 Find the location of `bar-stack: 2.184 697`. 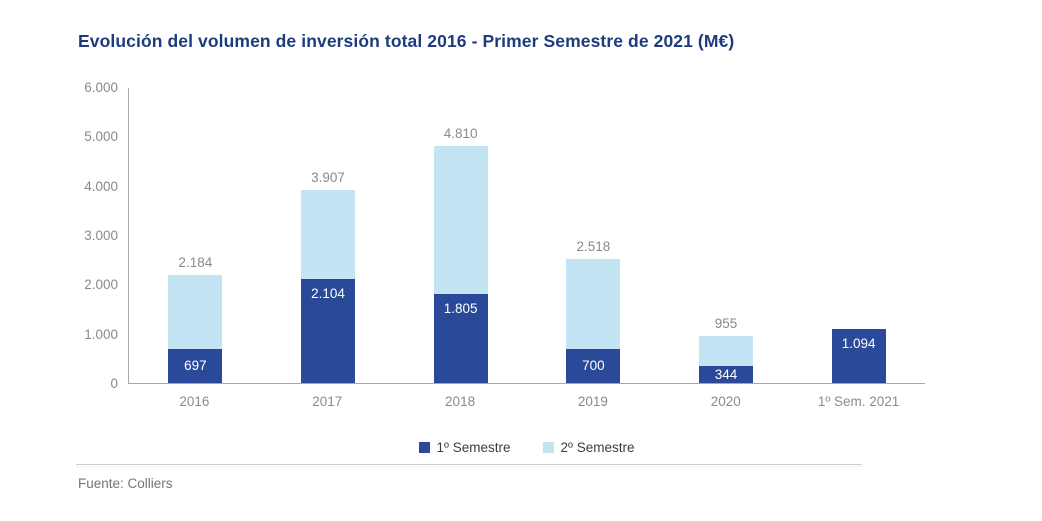

bar-stack: 2.184 697 is located at coordinates (195, 319).